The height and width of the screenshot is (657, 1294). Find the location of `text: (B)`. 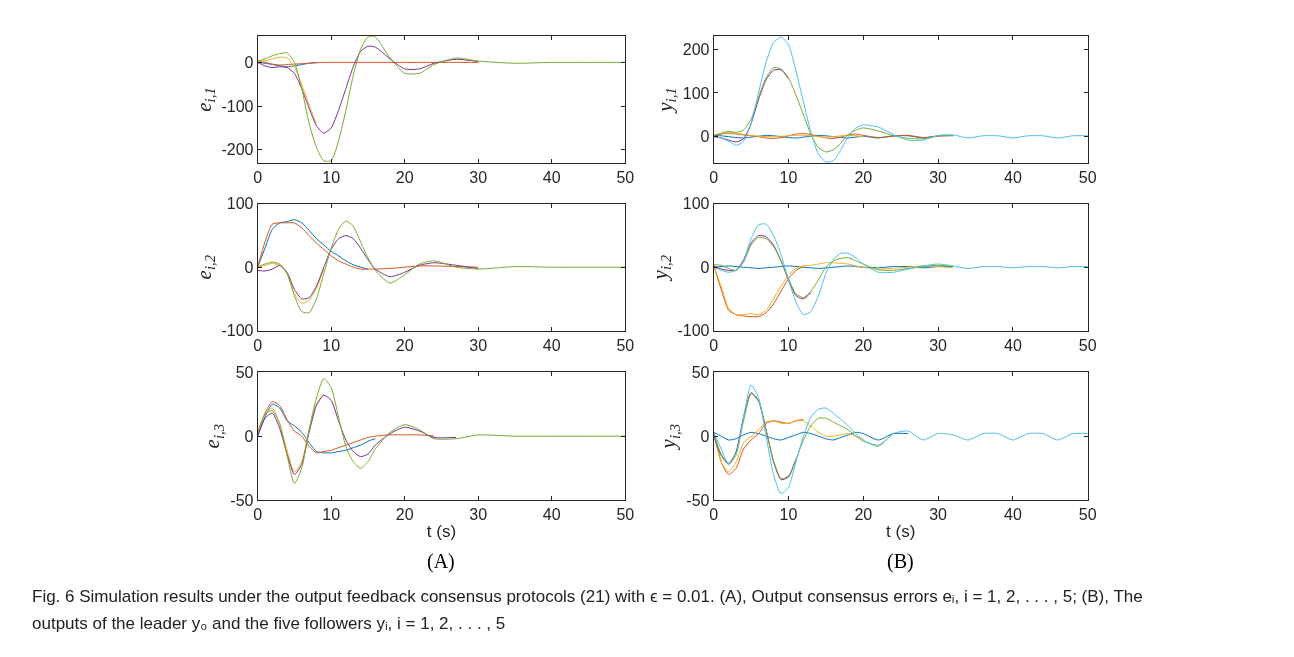

text: (B) is located at coordinates (900, 561).